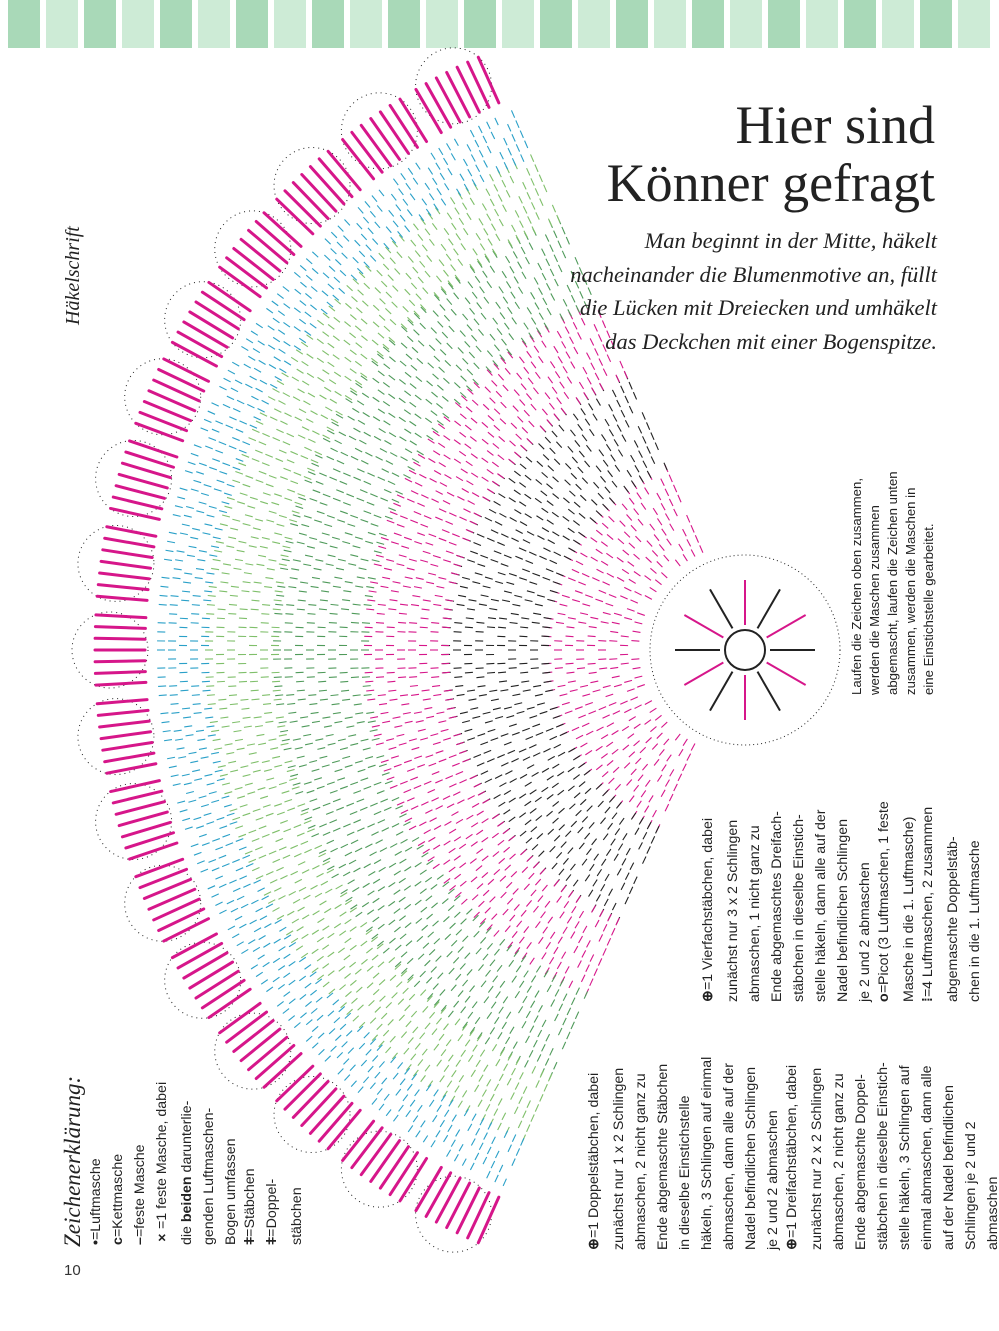  I want to click on legend-text: stäbchen in dieselbe Einstich-, so click(883, 1156).